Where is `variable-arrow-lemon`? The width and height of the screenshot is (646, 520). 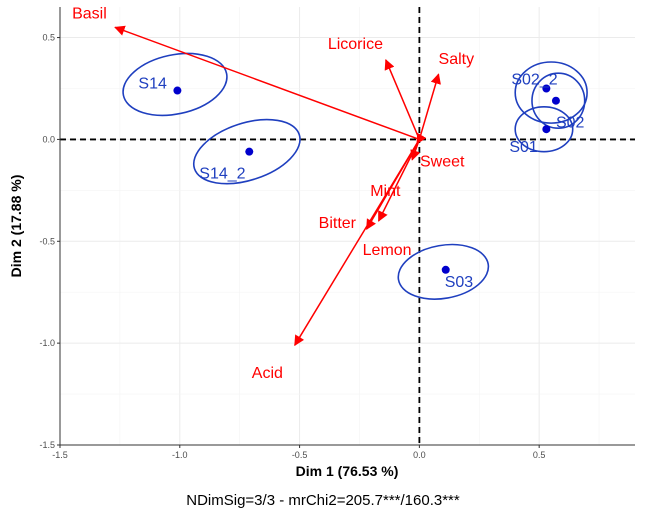
variable-arrow-lemon is located at coordinates (399, 180).